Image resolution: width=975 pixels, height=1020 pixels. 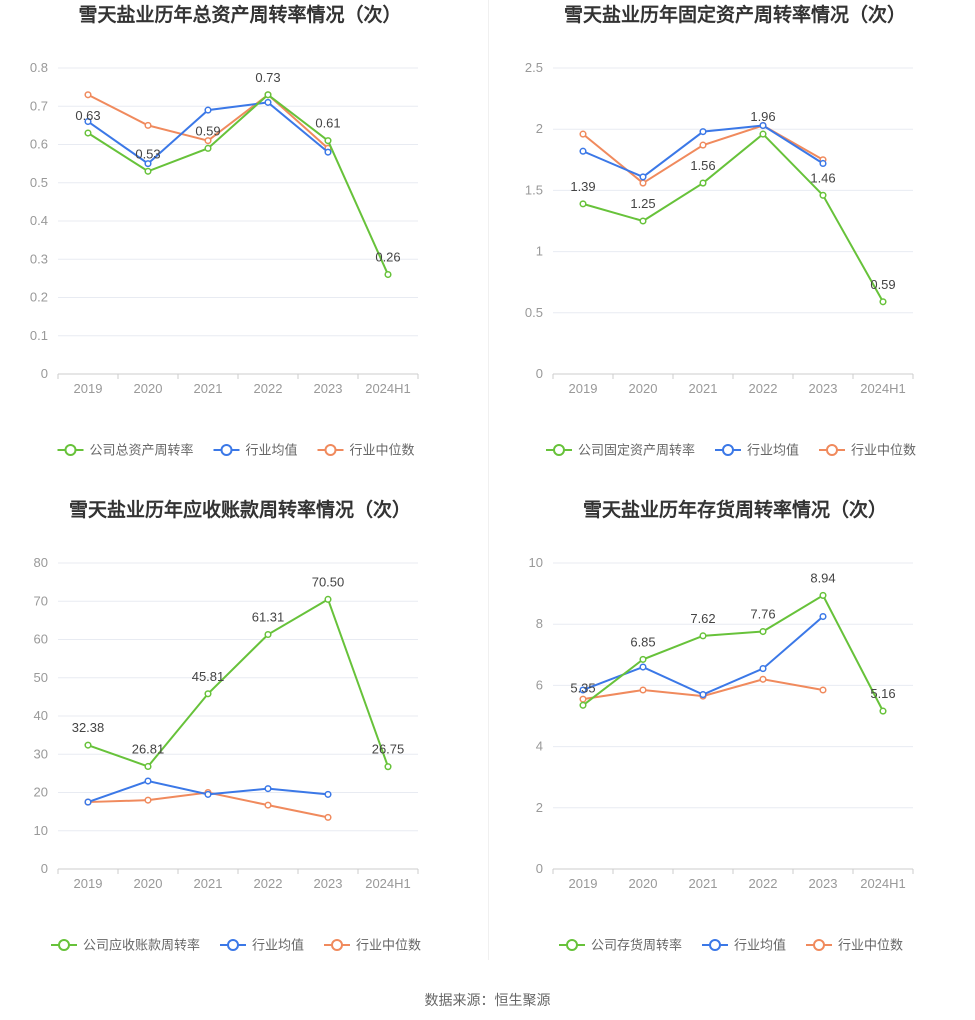 I want to click on y-tick-label: 80, so click(x=41, y=562).